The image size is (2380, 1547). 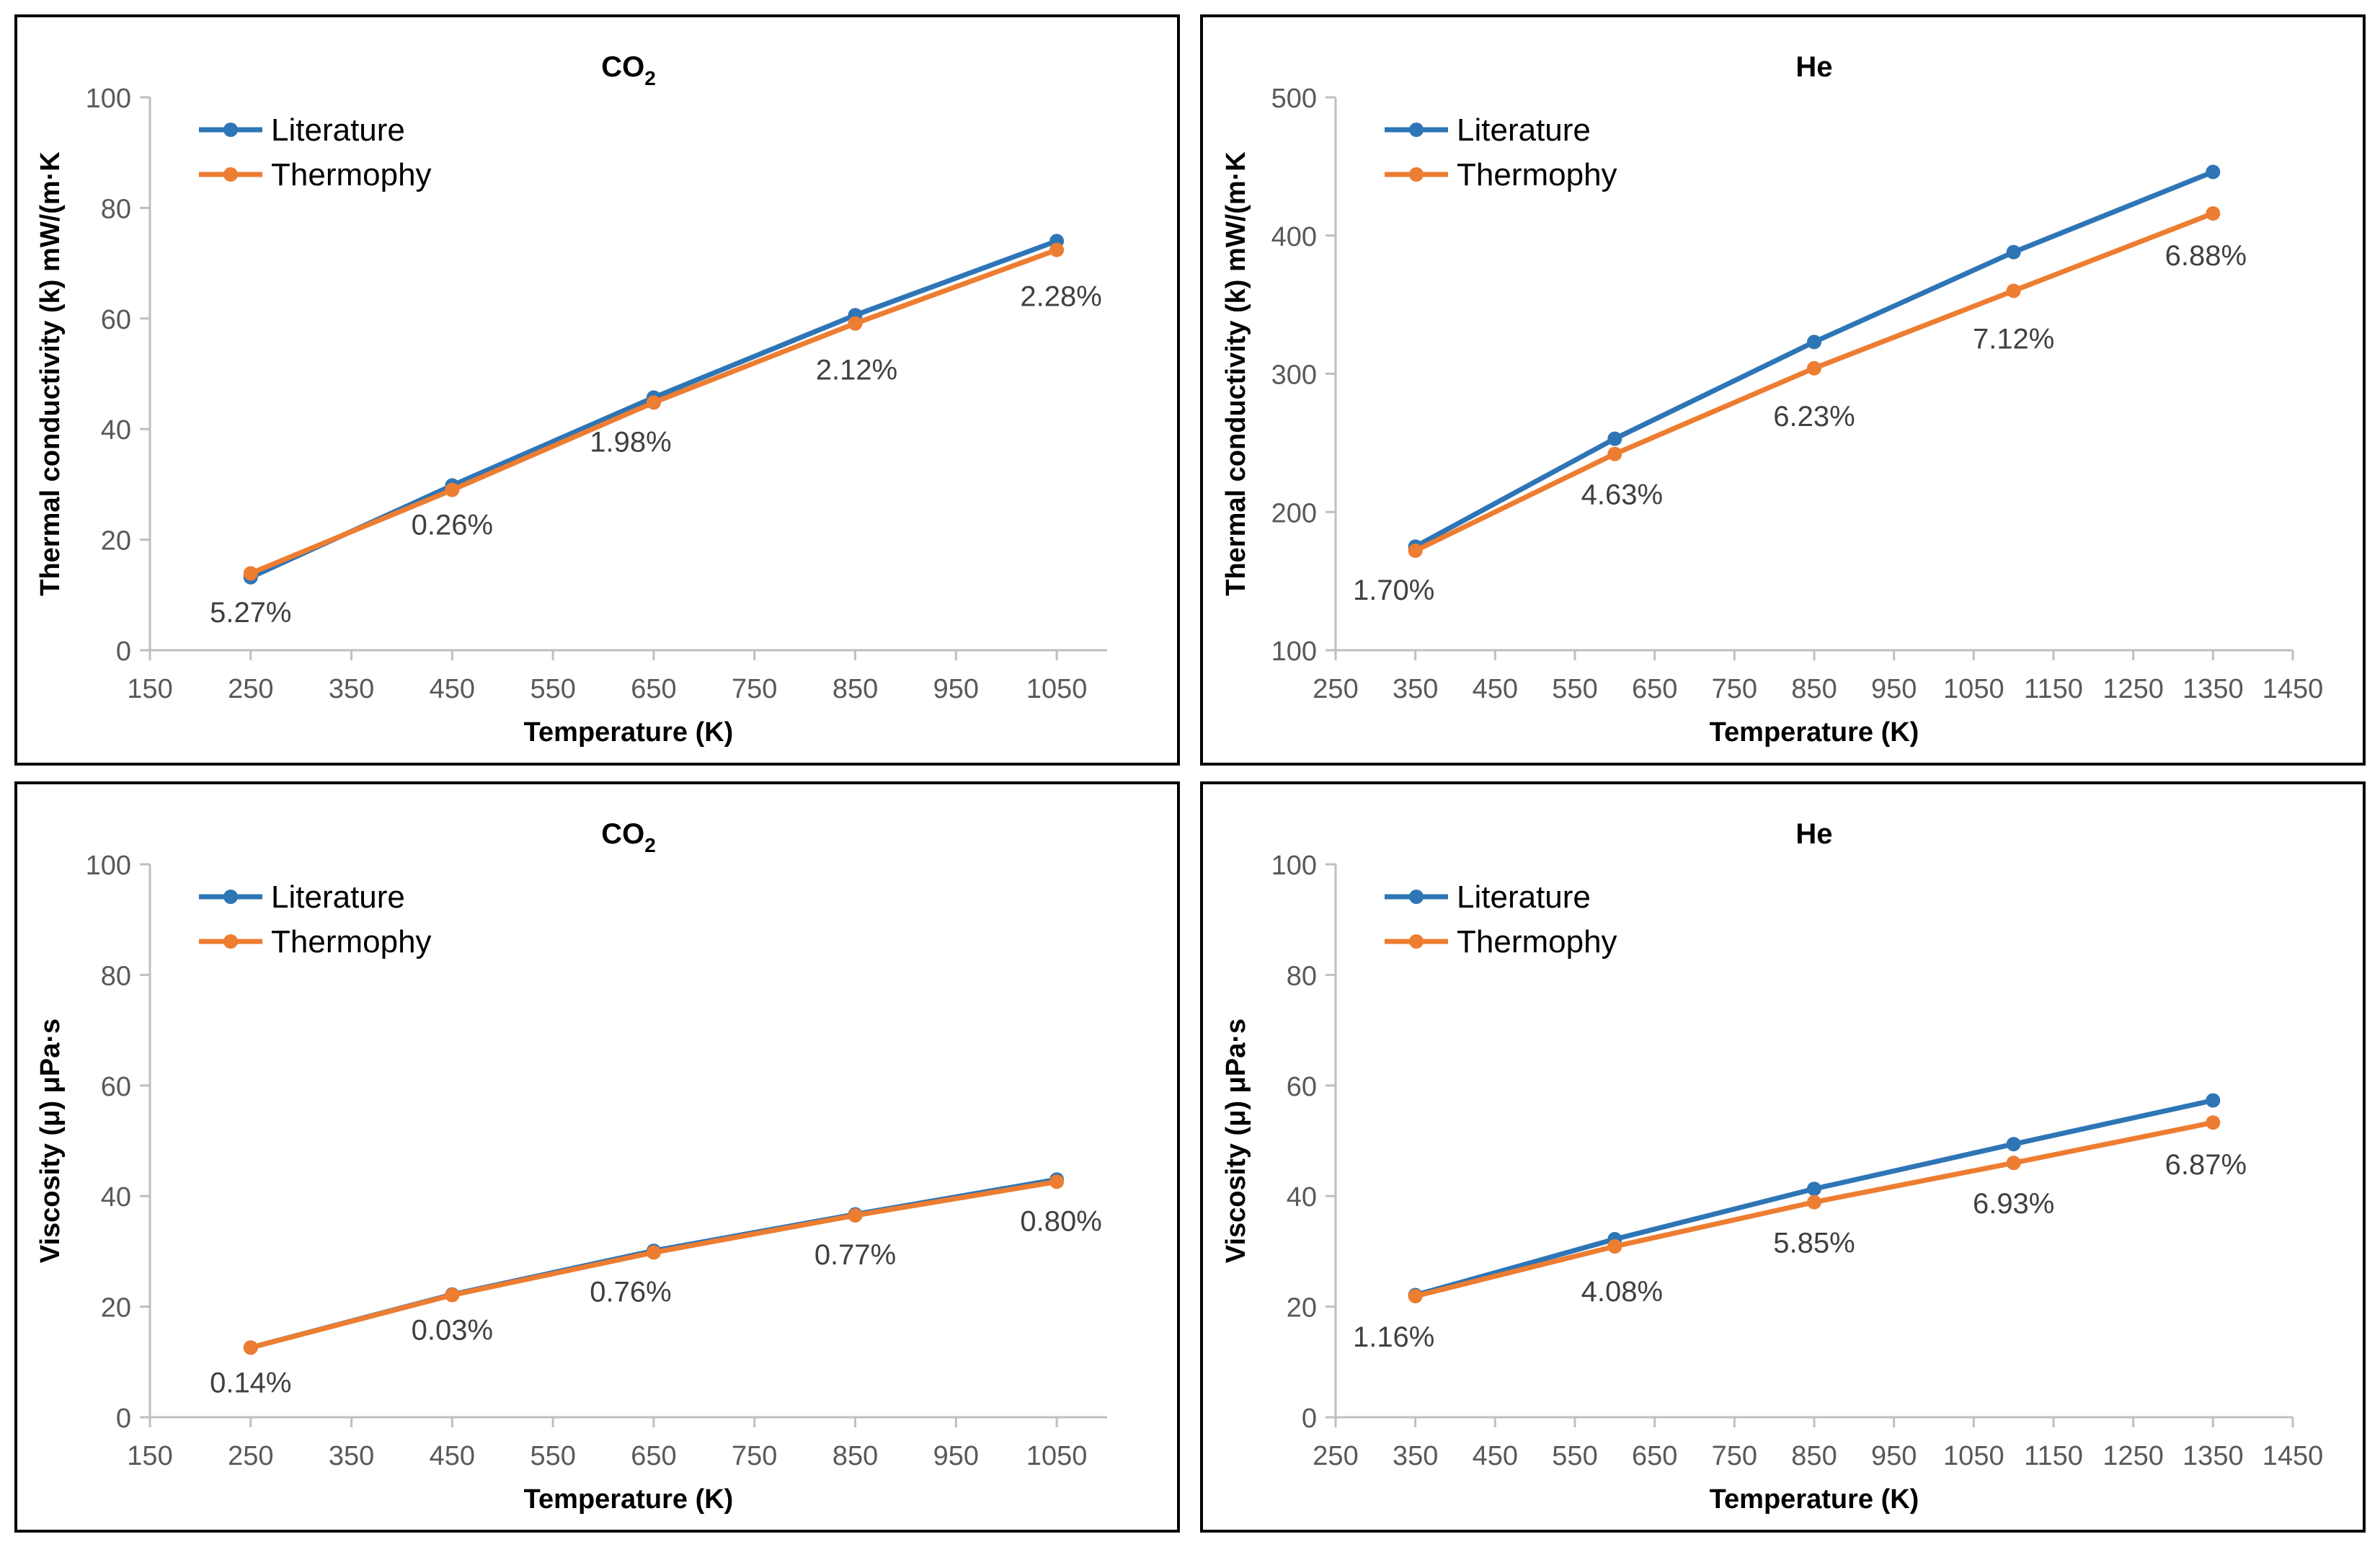 What do you see at coordinates (1488, 130) in the screenshot?
I see `legend-entry-literature: Literature` at bounding box center [1488, 130].